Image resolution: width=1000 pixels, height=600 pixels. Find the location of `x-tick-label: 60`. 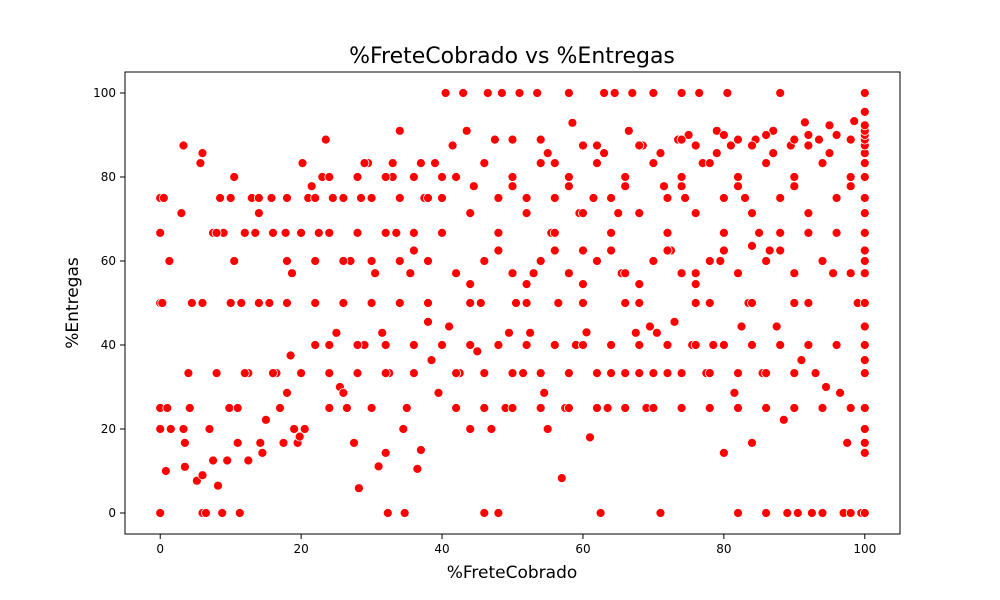

x-tick-label: 60 is located at coordinates (582, 549).